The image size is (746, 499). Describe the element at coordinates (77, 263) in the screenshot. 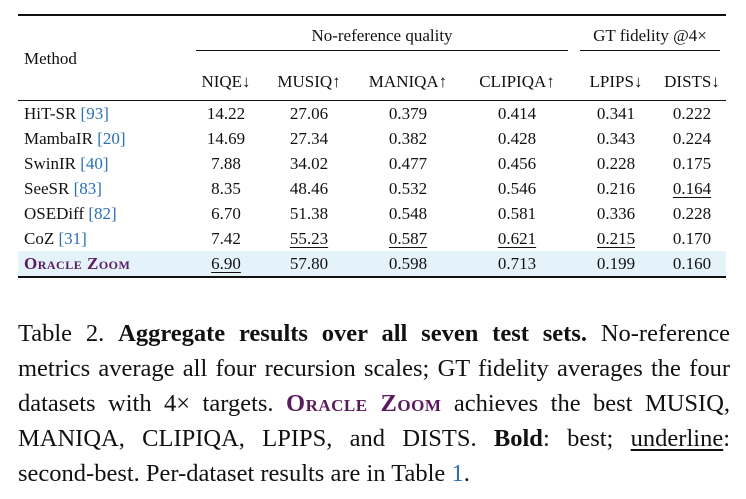

I see `method-name-ours: Oracle Zoom` at that location.